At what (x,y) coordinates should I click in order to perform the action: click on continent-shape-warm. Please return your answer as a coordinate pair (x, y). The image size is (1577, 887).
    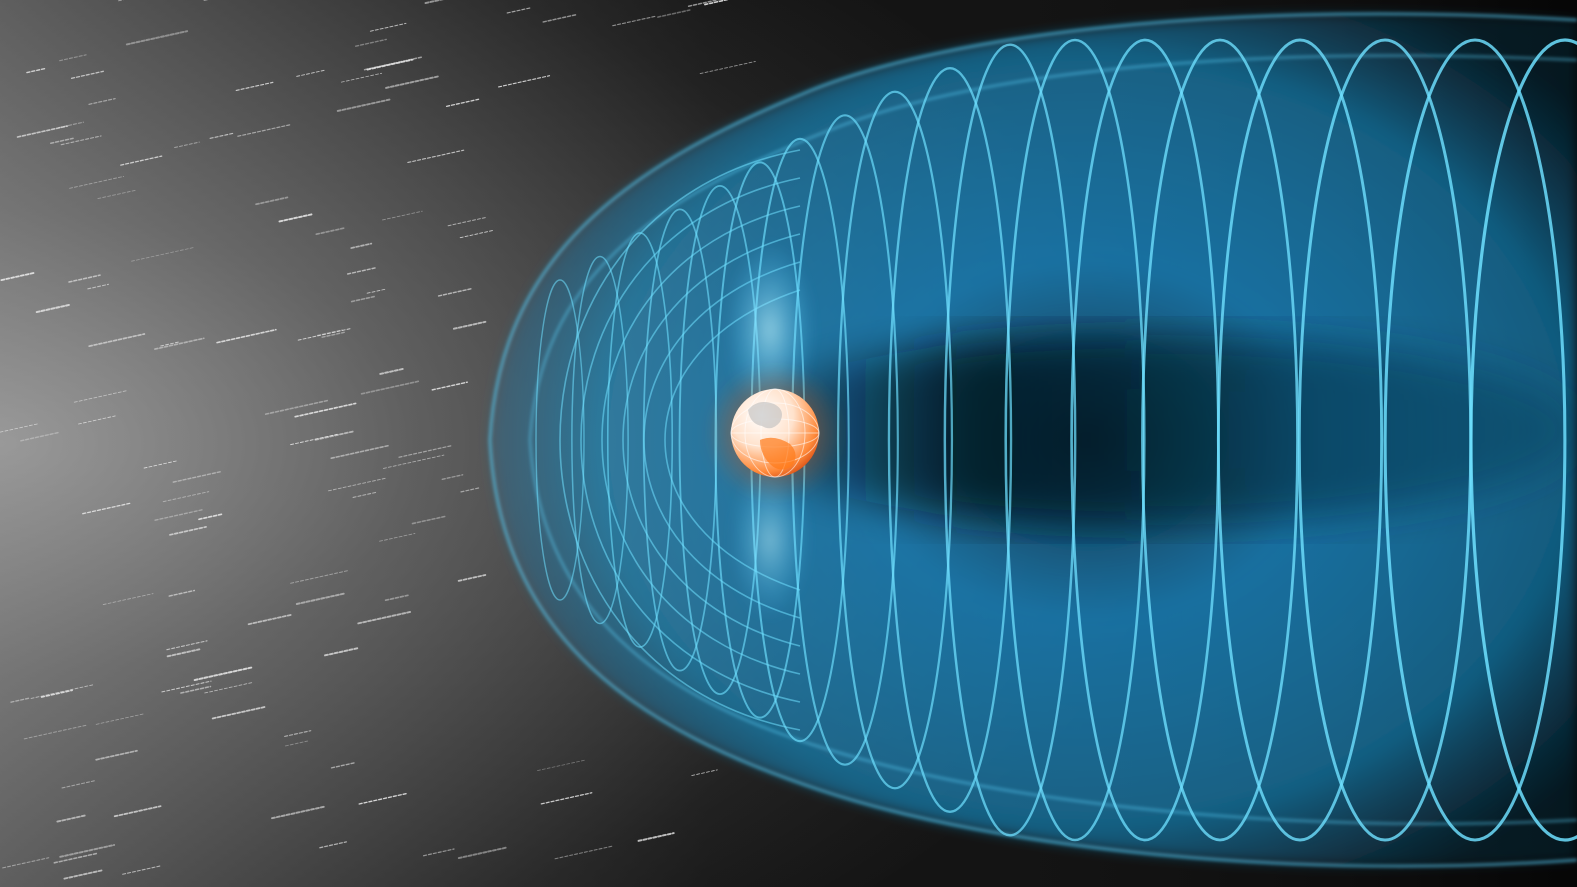
    Looking at the image, I should click on (778, 453).